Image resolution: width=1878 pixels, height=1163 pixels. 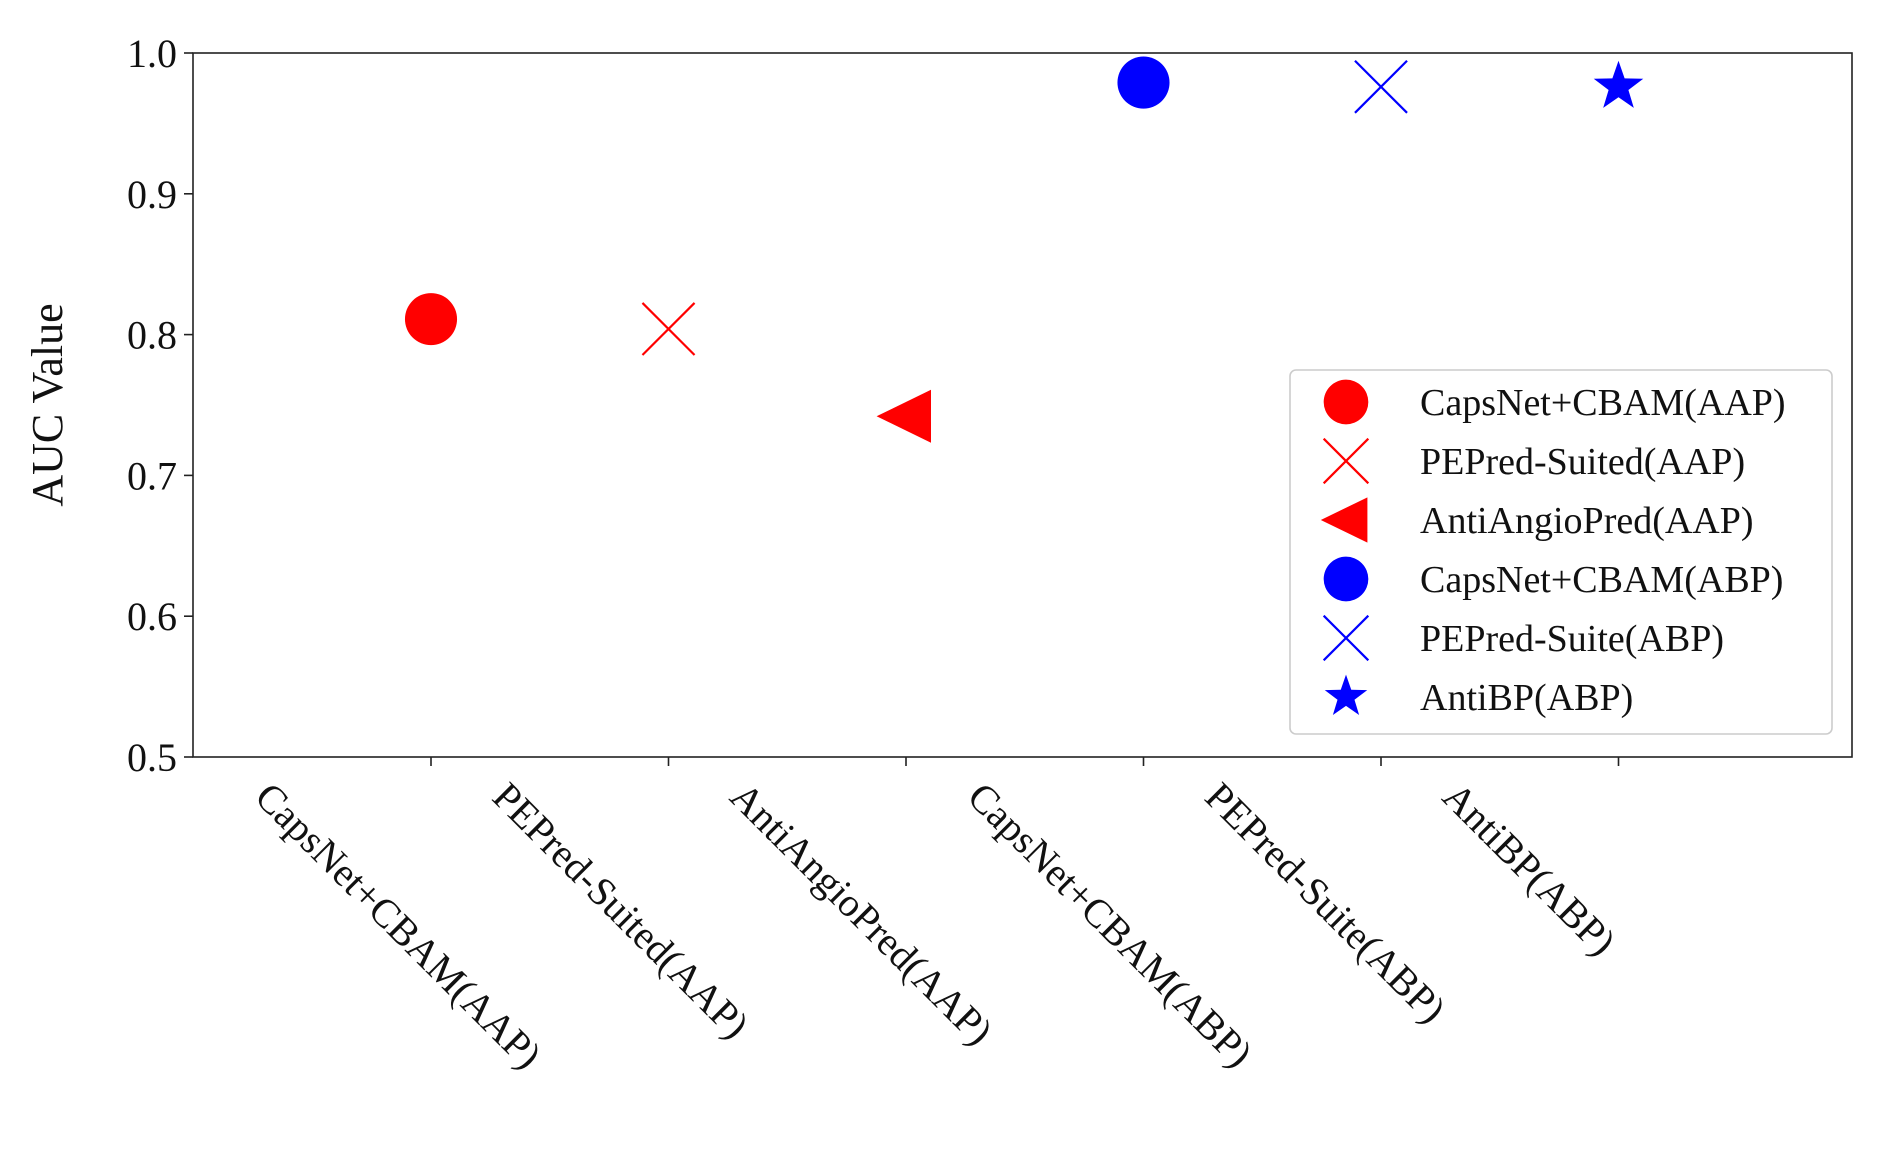 I want to click on legend-label: CapsNet+CBAM(ABP), so click(x=1601, y=580).